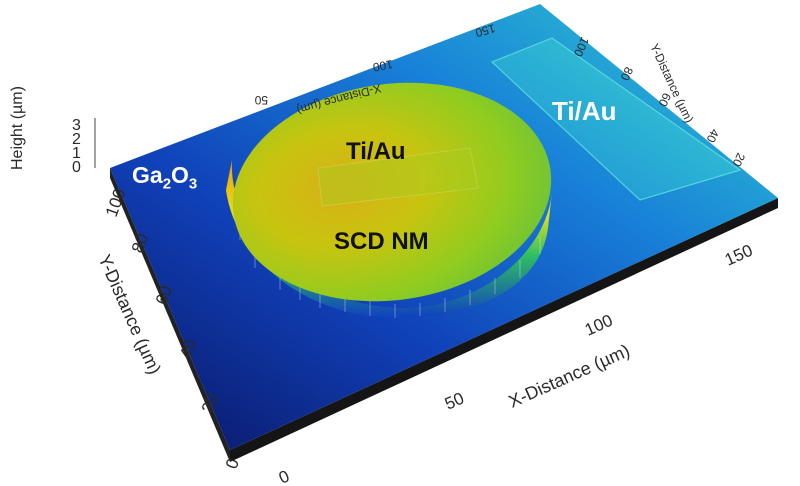  I want to click on z-axis: 3 2 1 0 Height (µm), so click(52, 131).